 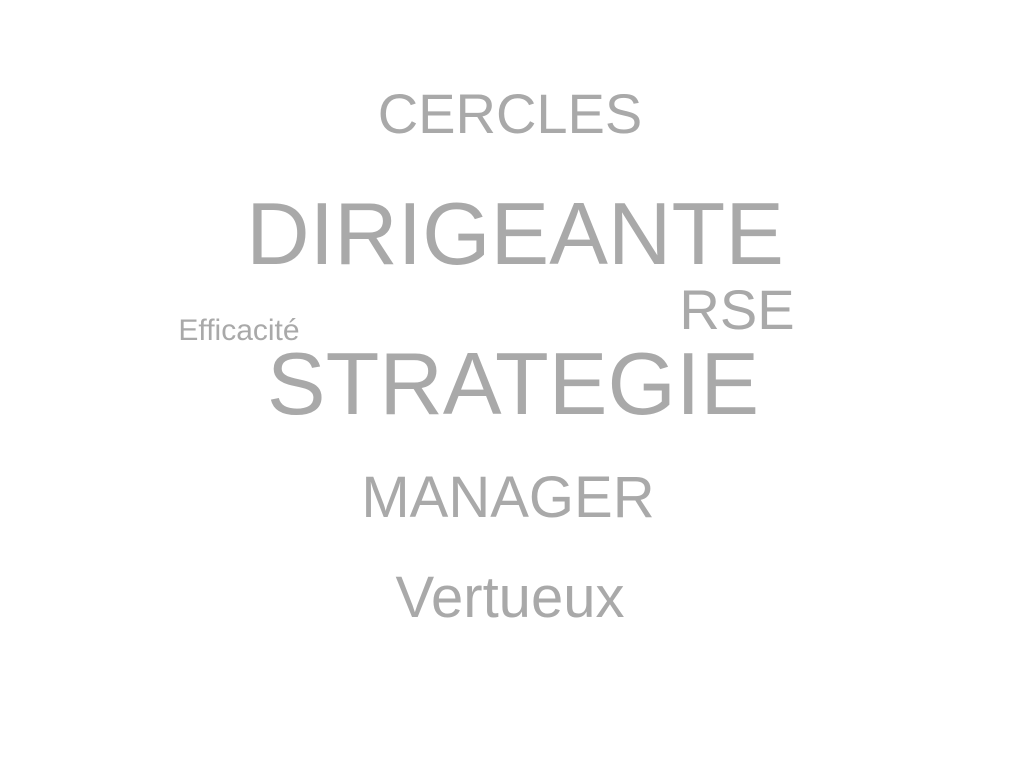 What do you see at coordinates (508, 497) in the screenshot?
I see `word-manager: MANAGER` at bounding box center [508, 497].